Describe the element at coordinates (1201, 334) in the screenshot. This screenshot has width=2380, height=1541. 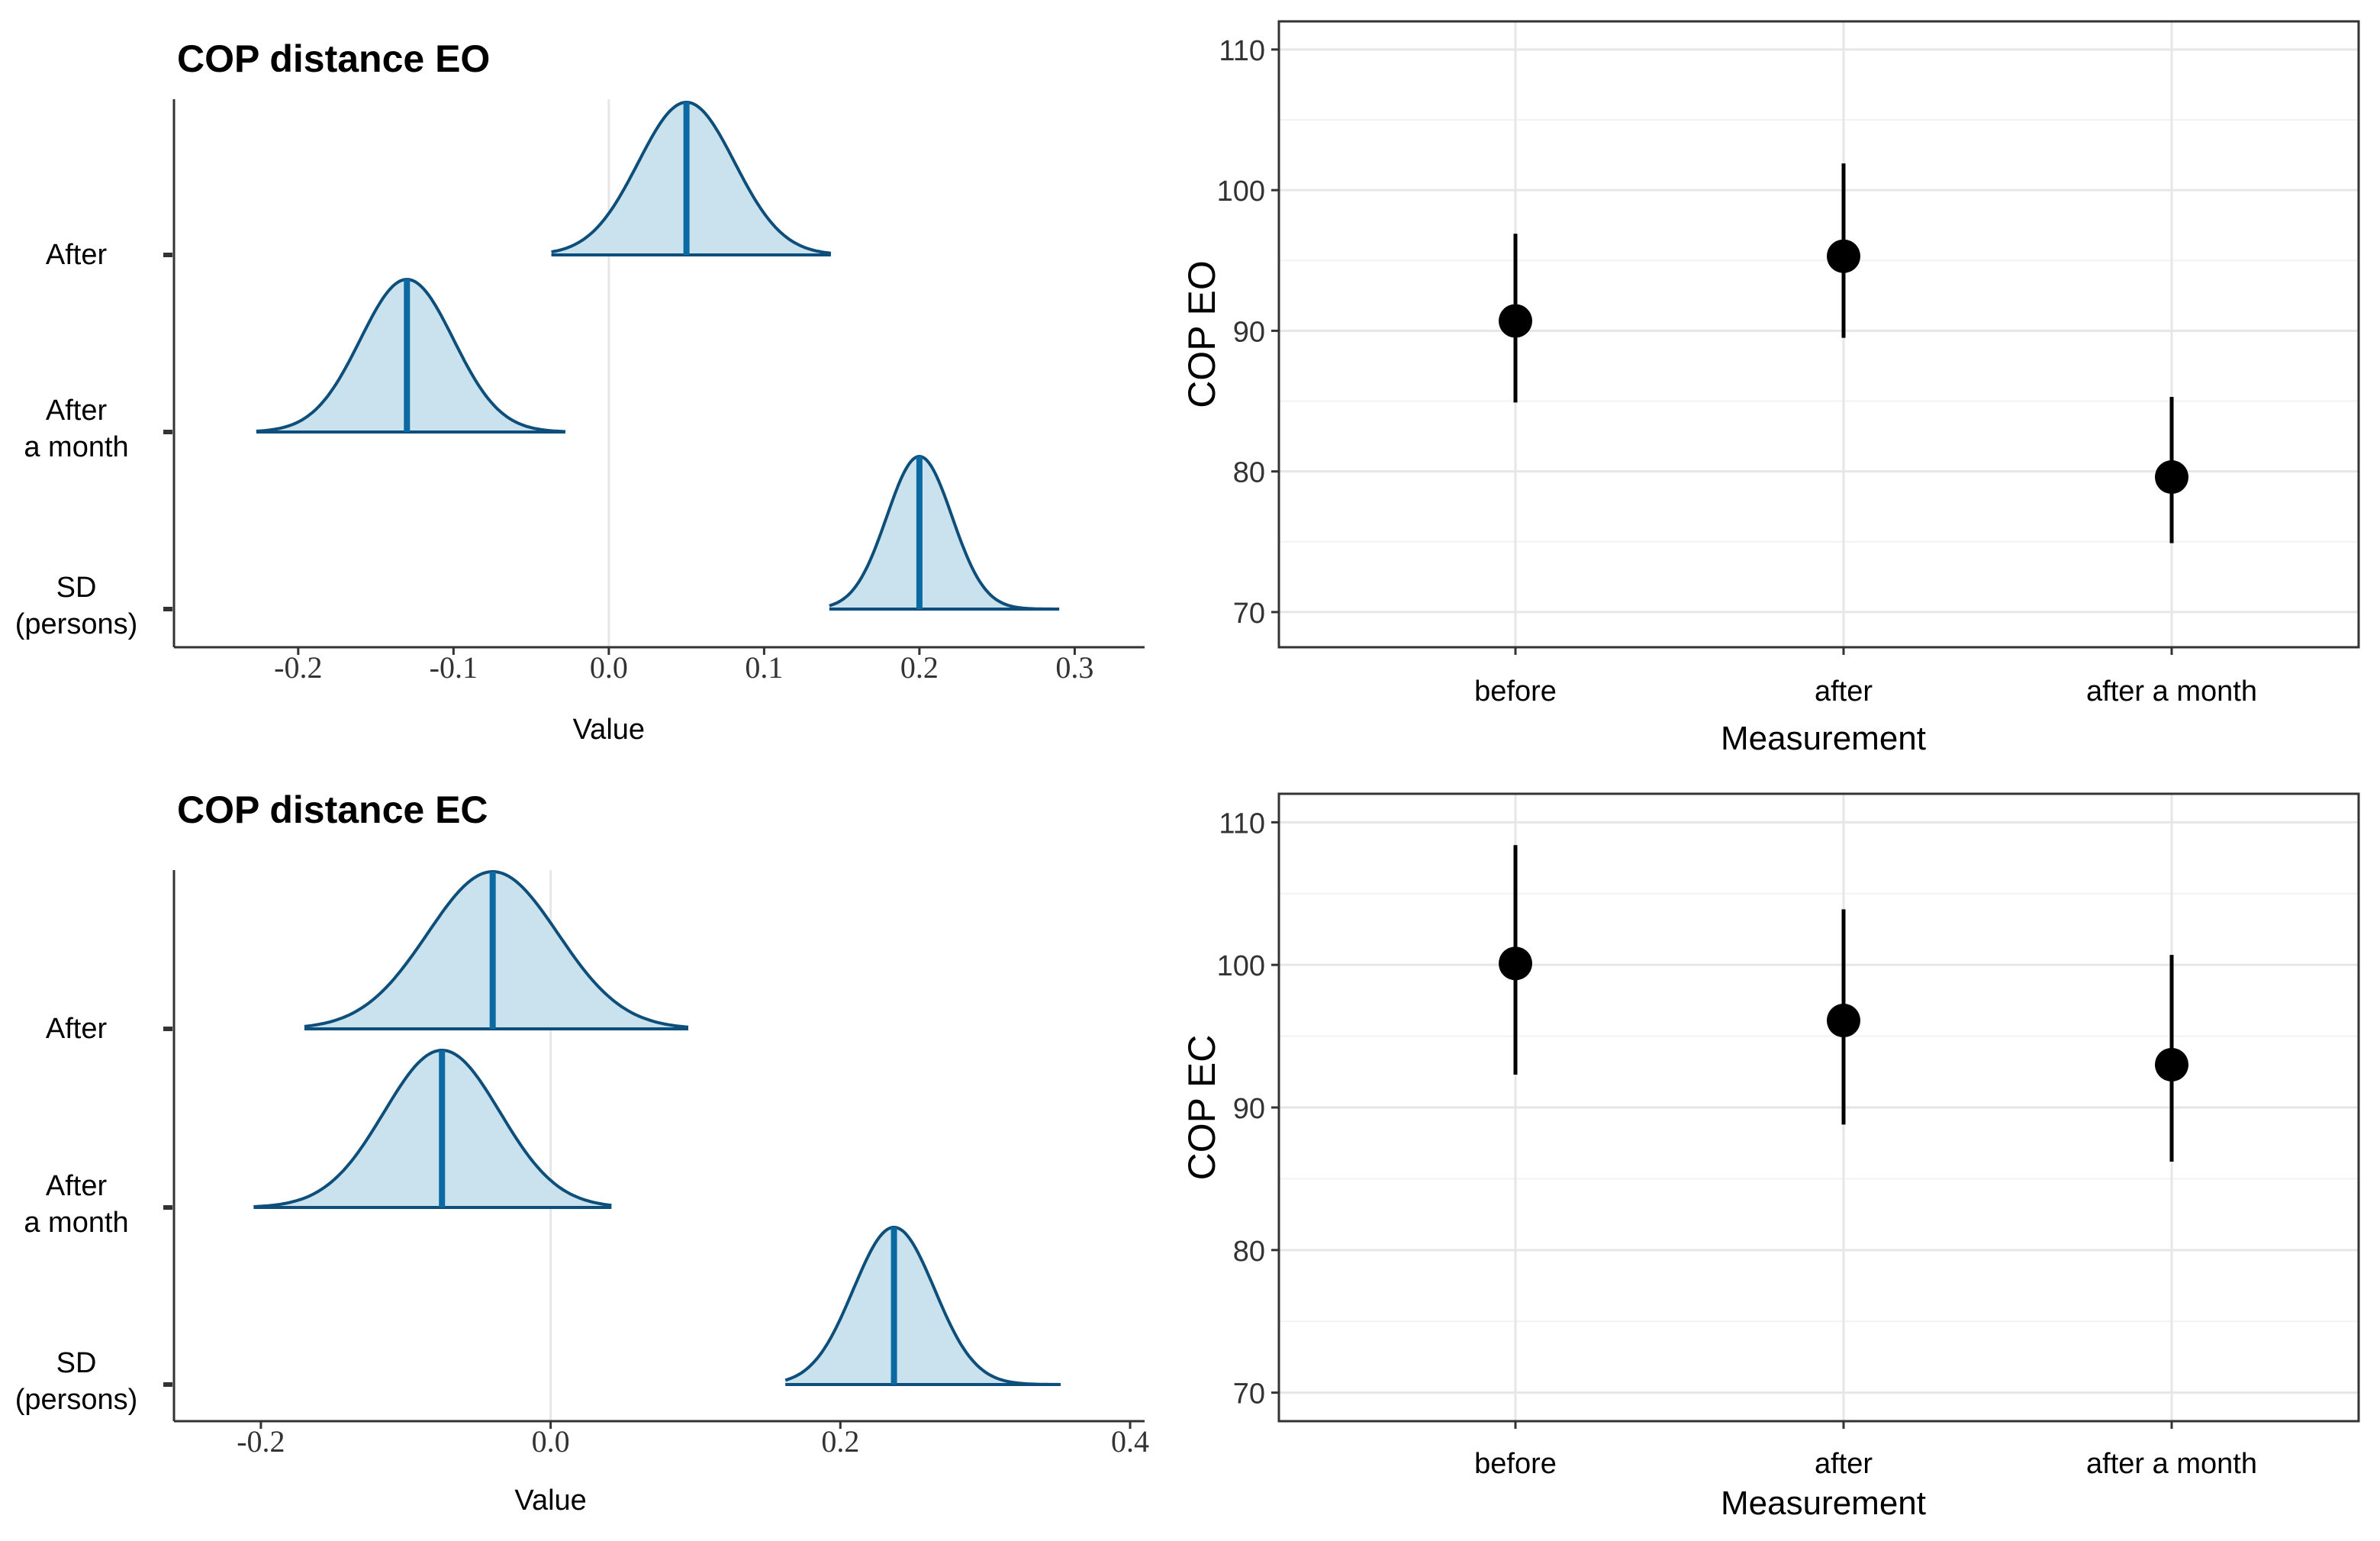
I see `y-axis-label: COP EO` at that location.